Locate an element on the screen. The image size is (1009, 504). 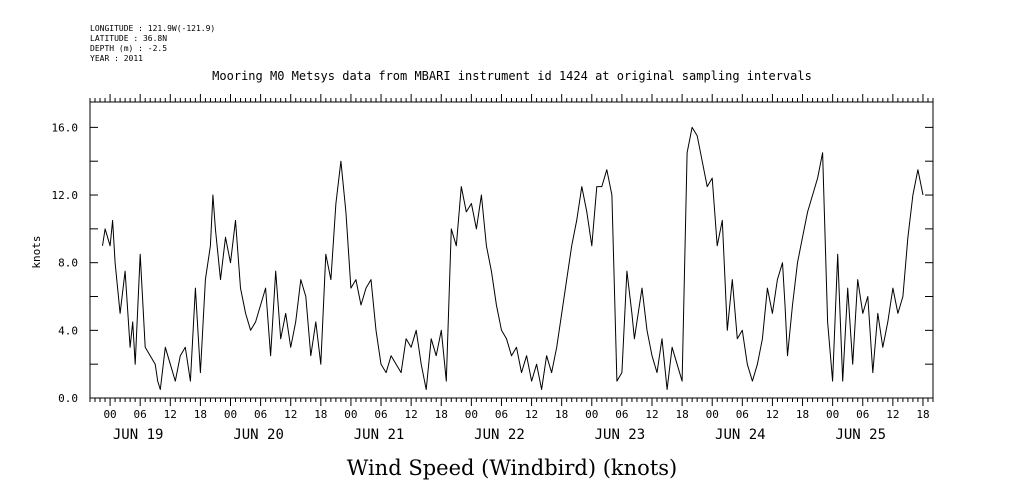
y-tick-label: 8.0 is located at coordinates (68, 263).